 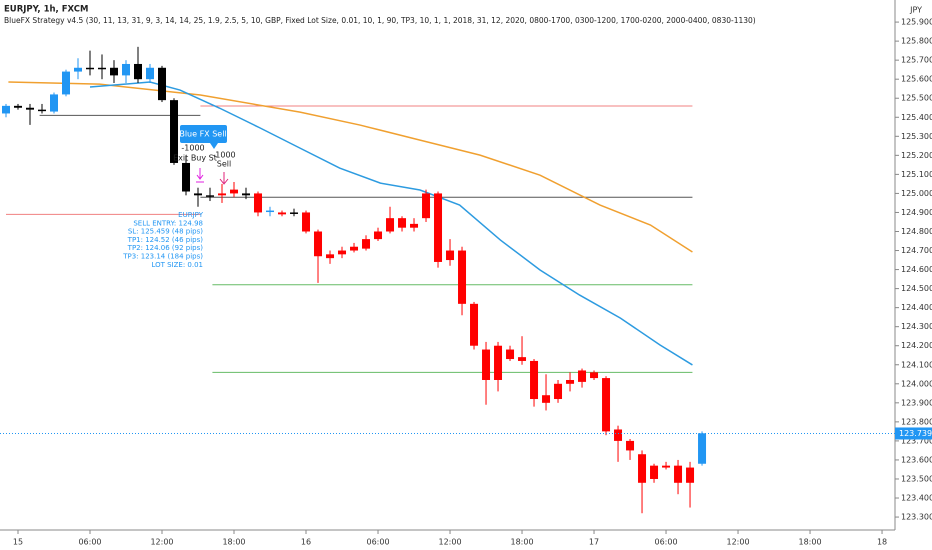 I want to click on axis-unit: JPY, so click(x=915, y=10).